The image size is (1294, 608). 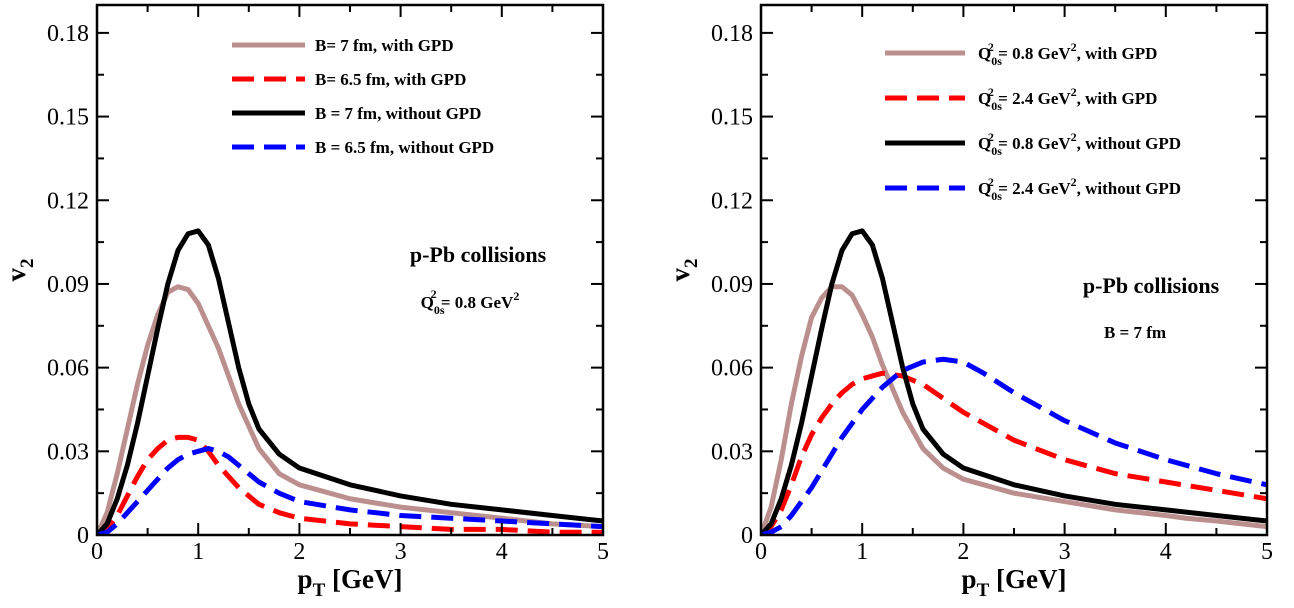 What do you see at coordinates (404, 147) in the screenshot?
I see `legend-label-4: B = 6.5 fm, without GPD` at bounding box center [404, 147].